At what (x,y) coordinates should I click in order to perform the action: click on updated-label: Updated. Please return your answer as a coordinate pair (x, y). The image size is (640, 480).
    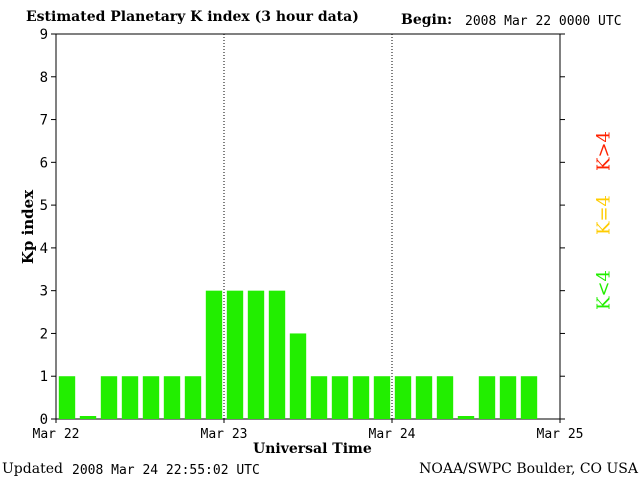
    Looking at the image, I should click on (32, 469).